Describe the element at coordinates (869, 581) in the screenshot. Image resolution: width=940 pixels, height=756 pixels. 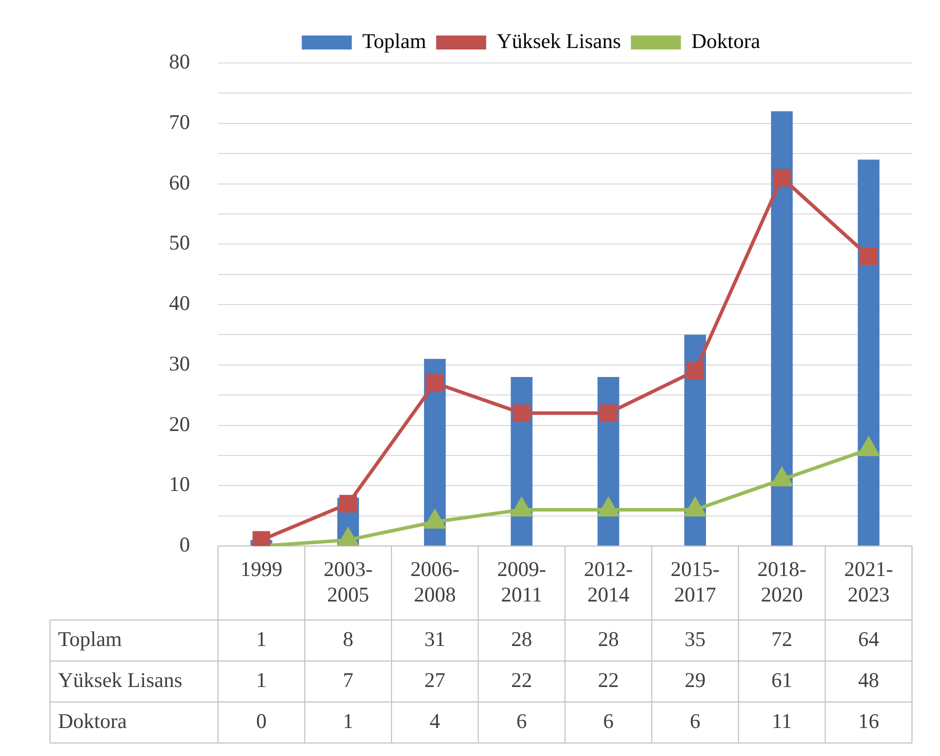
I see `x-tick-label: 2021-2023` at that location.